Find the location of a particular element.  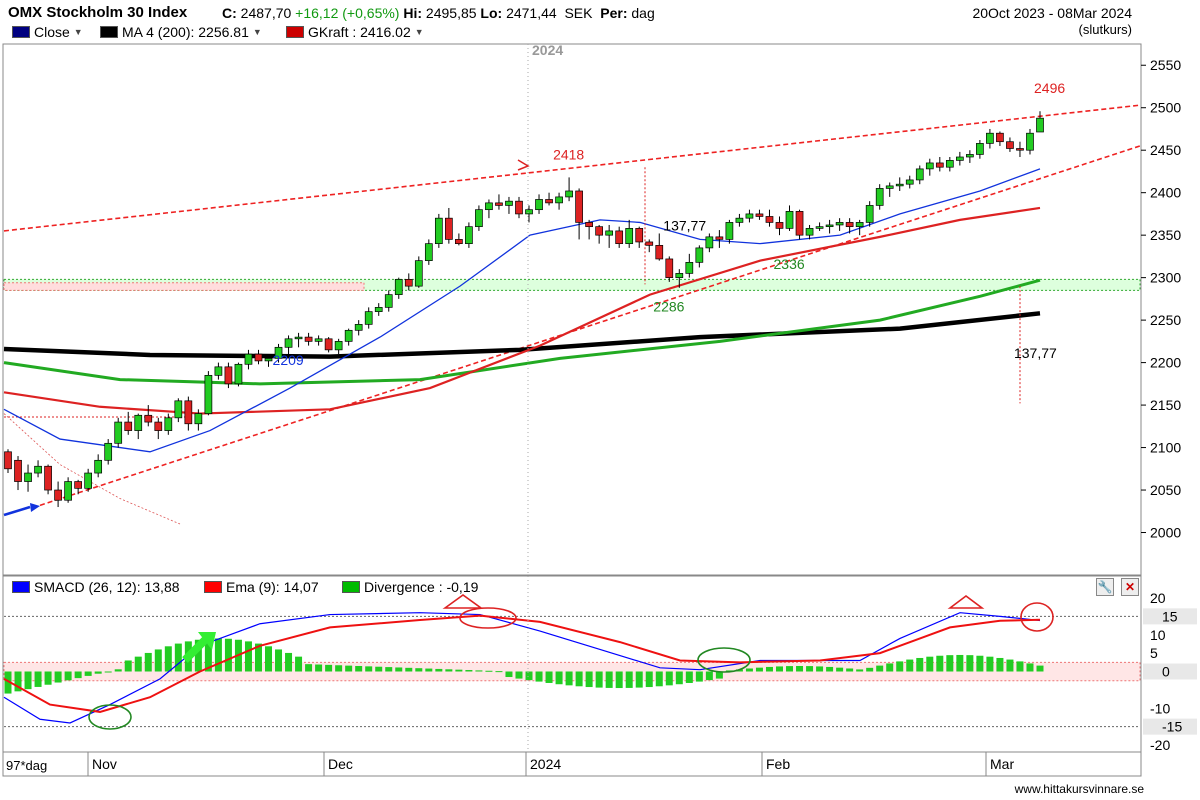

date-range: 20Oct 2023 - 08Mar 2024 is located at coordinates (1052, 13).